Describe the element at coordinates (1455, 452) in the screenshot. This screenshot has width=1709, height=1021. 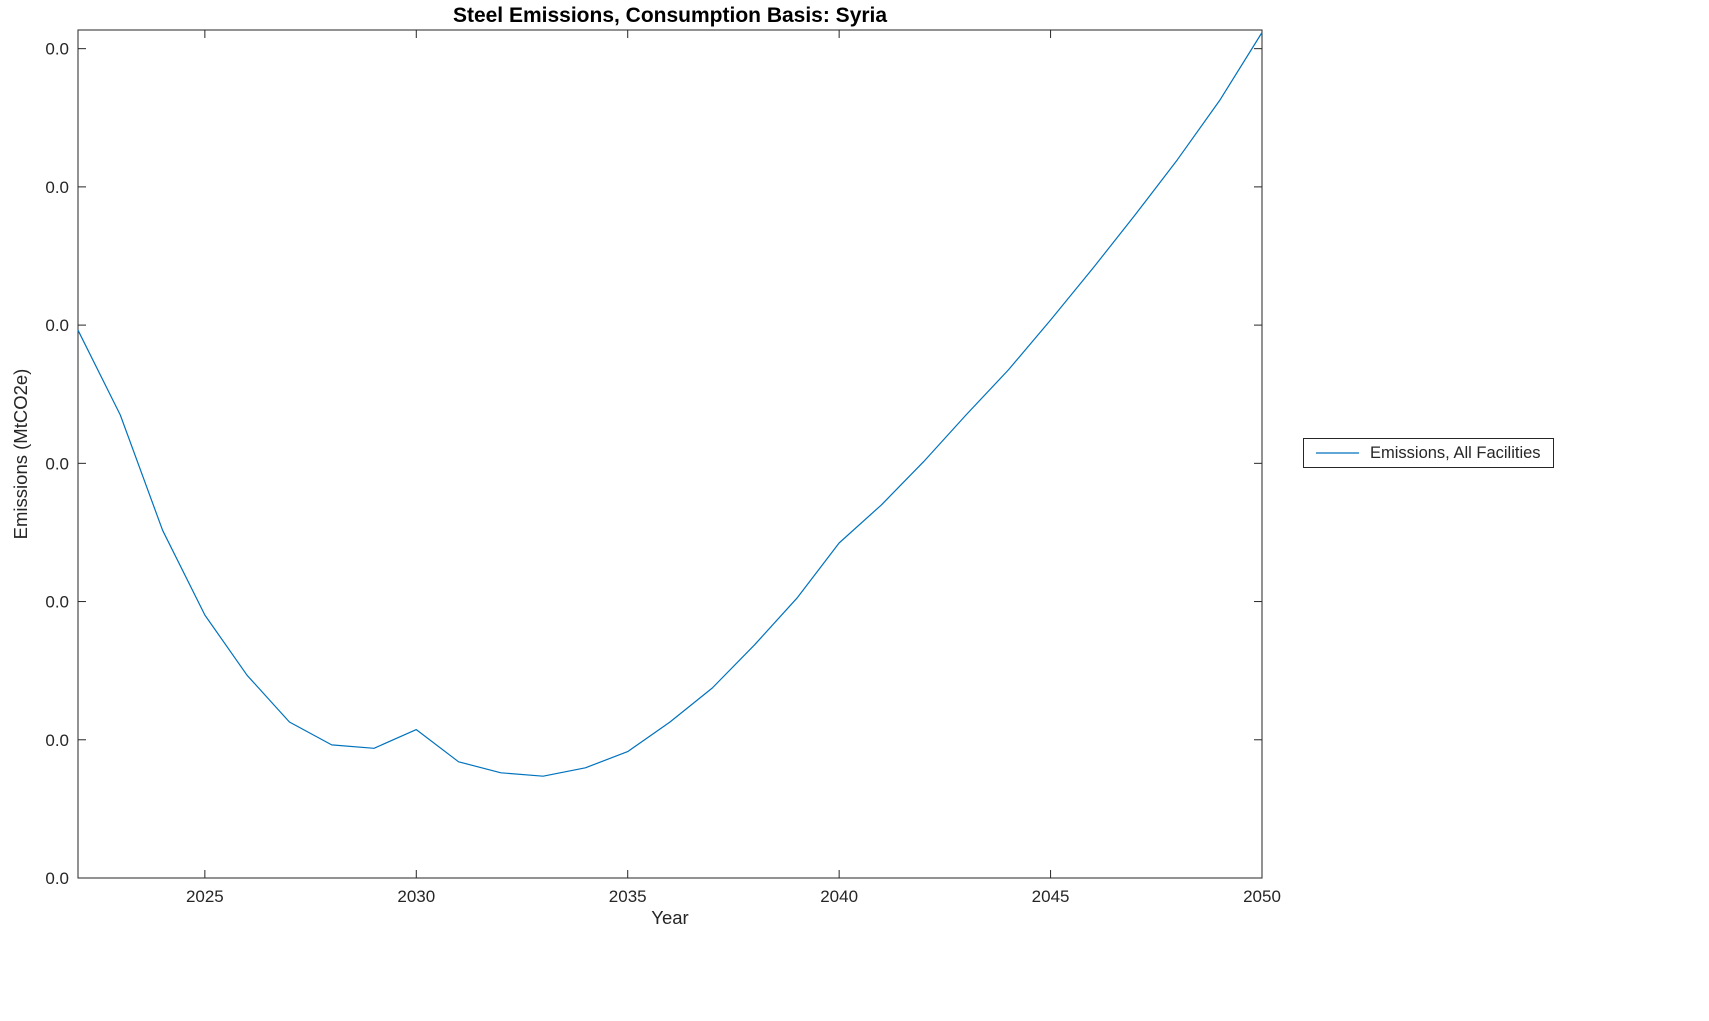
I see `legend-label: Emissions, All Facilities` at that location.